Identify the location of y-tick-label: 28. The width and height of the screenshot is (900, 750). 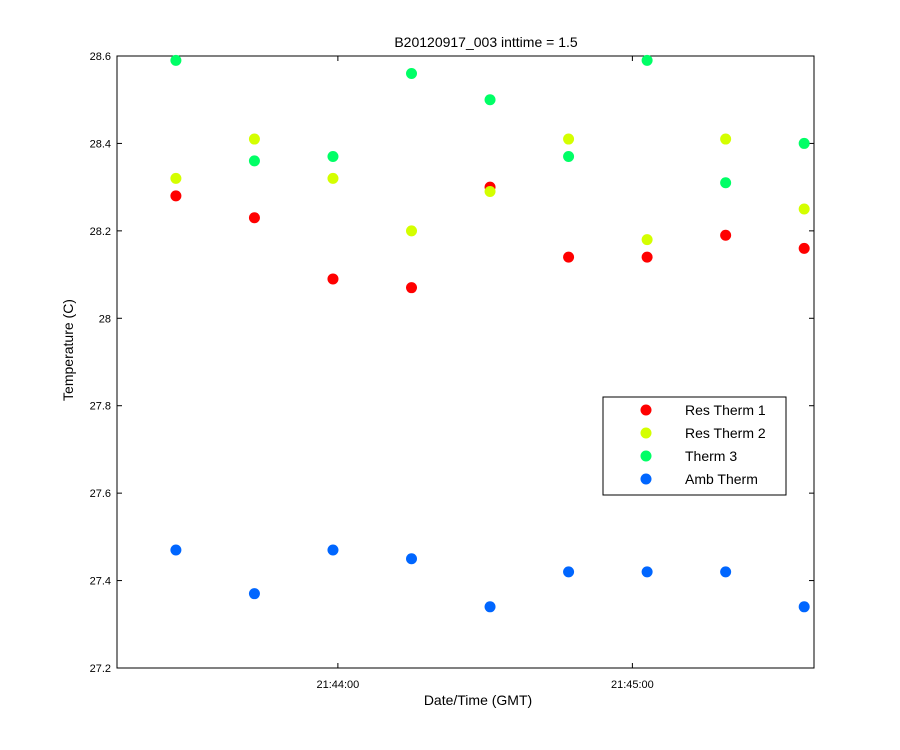
(105, 319).